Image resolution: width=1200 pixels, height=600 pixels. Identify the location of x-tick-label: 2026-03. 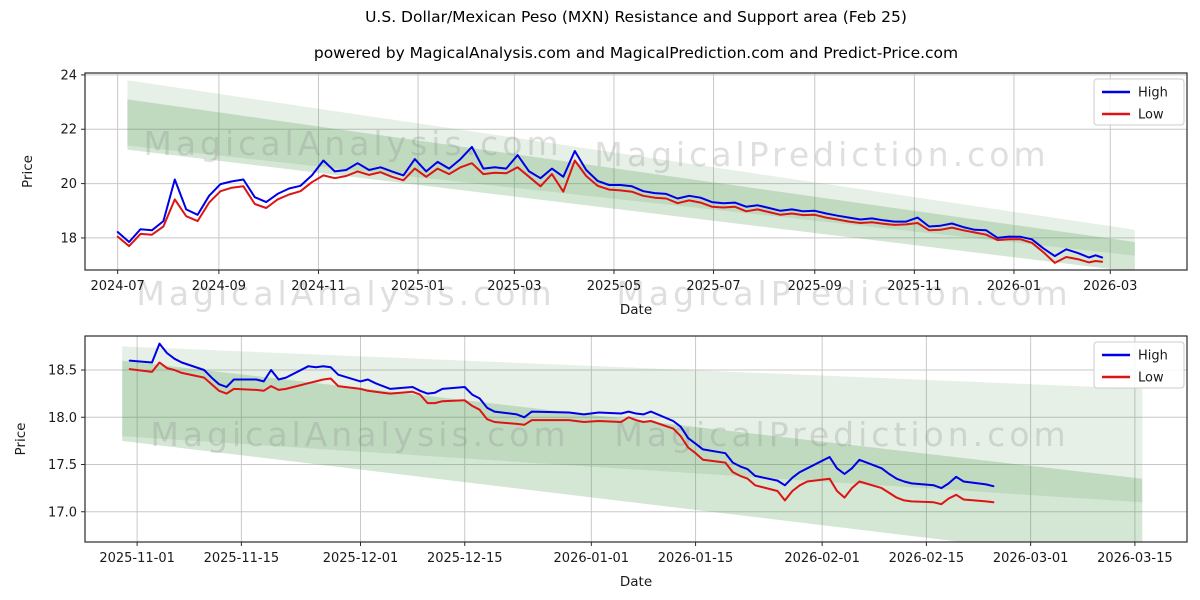
(1110, 286).